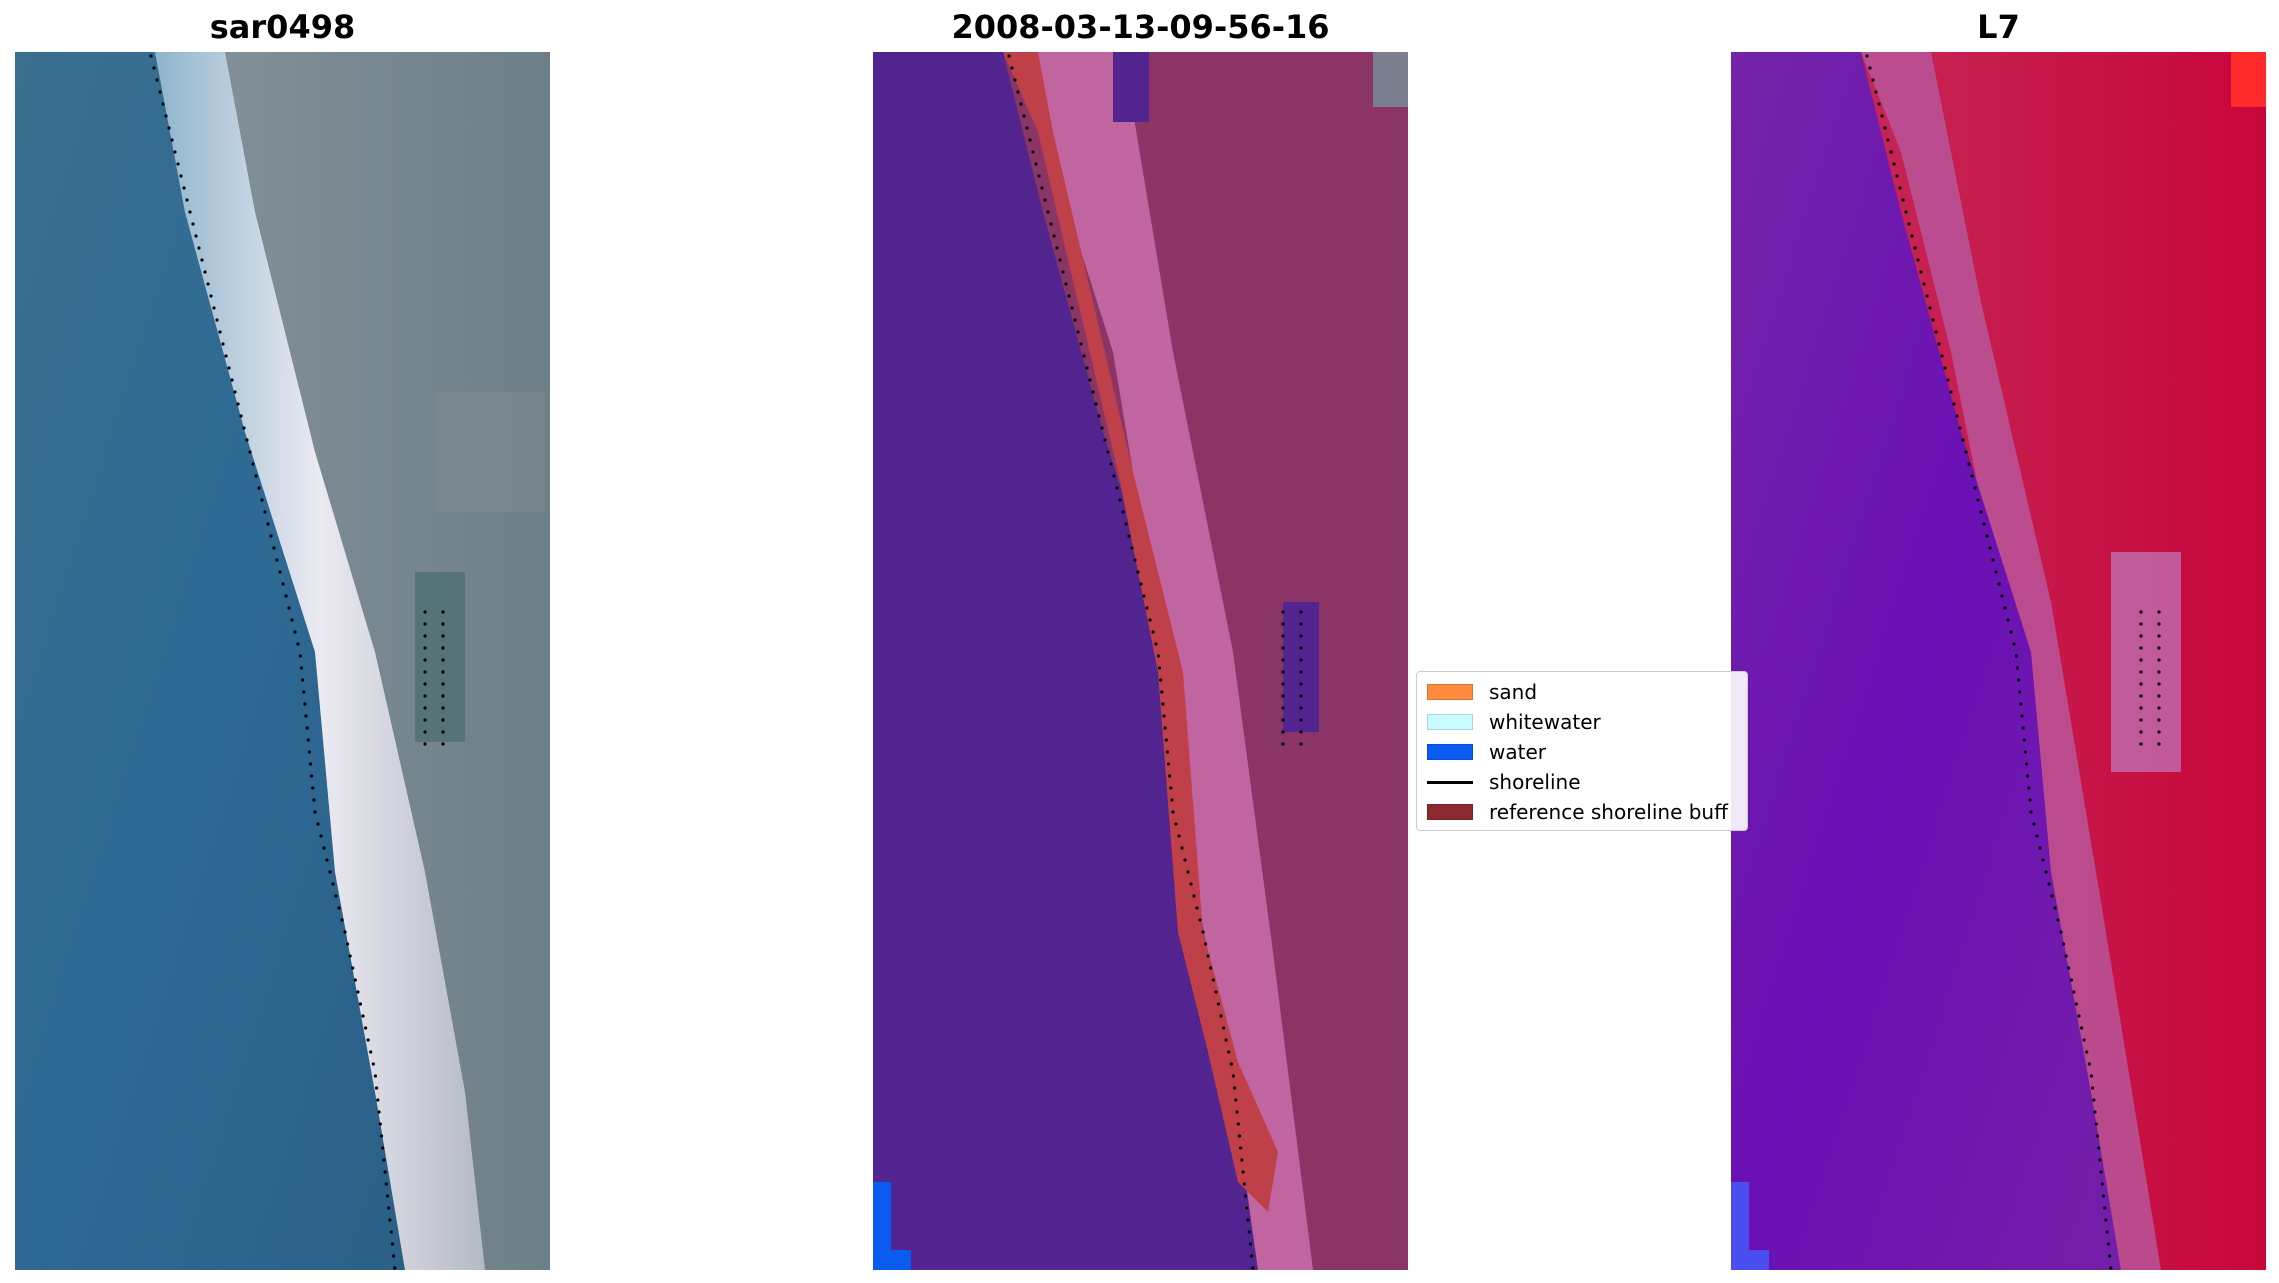  Describe the element at coordinates (1608, 812) in the screenshot. I see `legend-label-reference-buffer: reference shoreline buff` at that location.